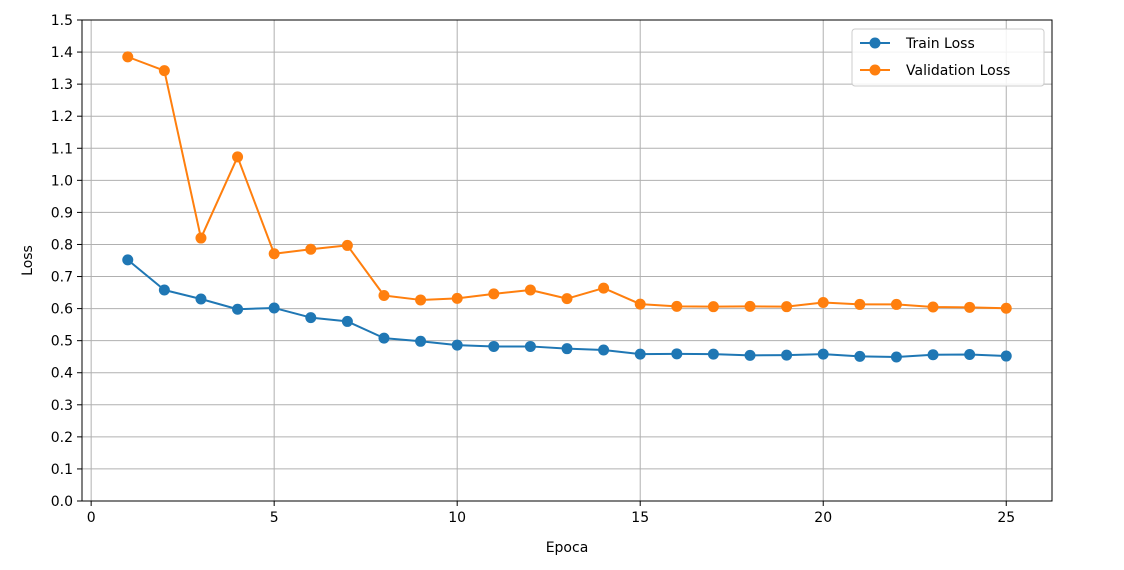 The image size is (1124, 570). What do you see at coordinates (62, 438) in the screenshot?
I see `y-tick-label: 0.2` at bounding box center [62, 438].